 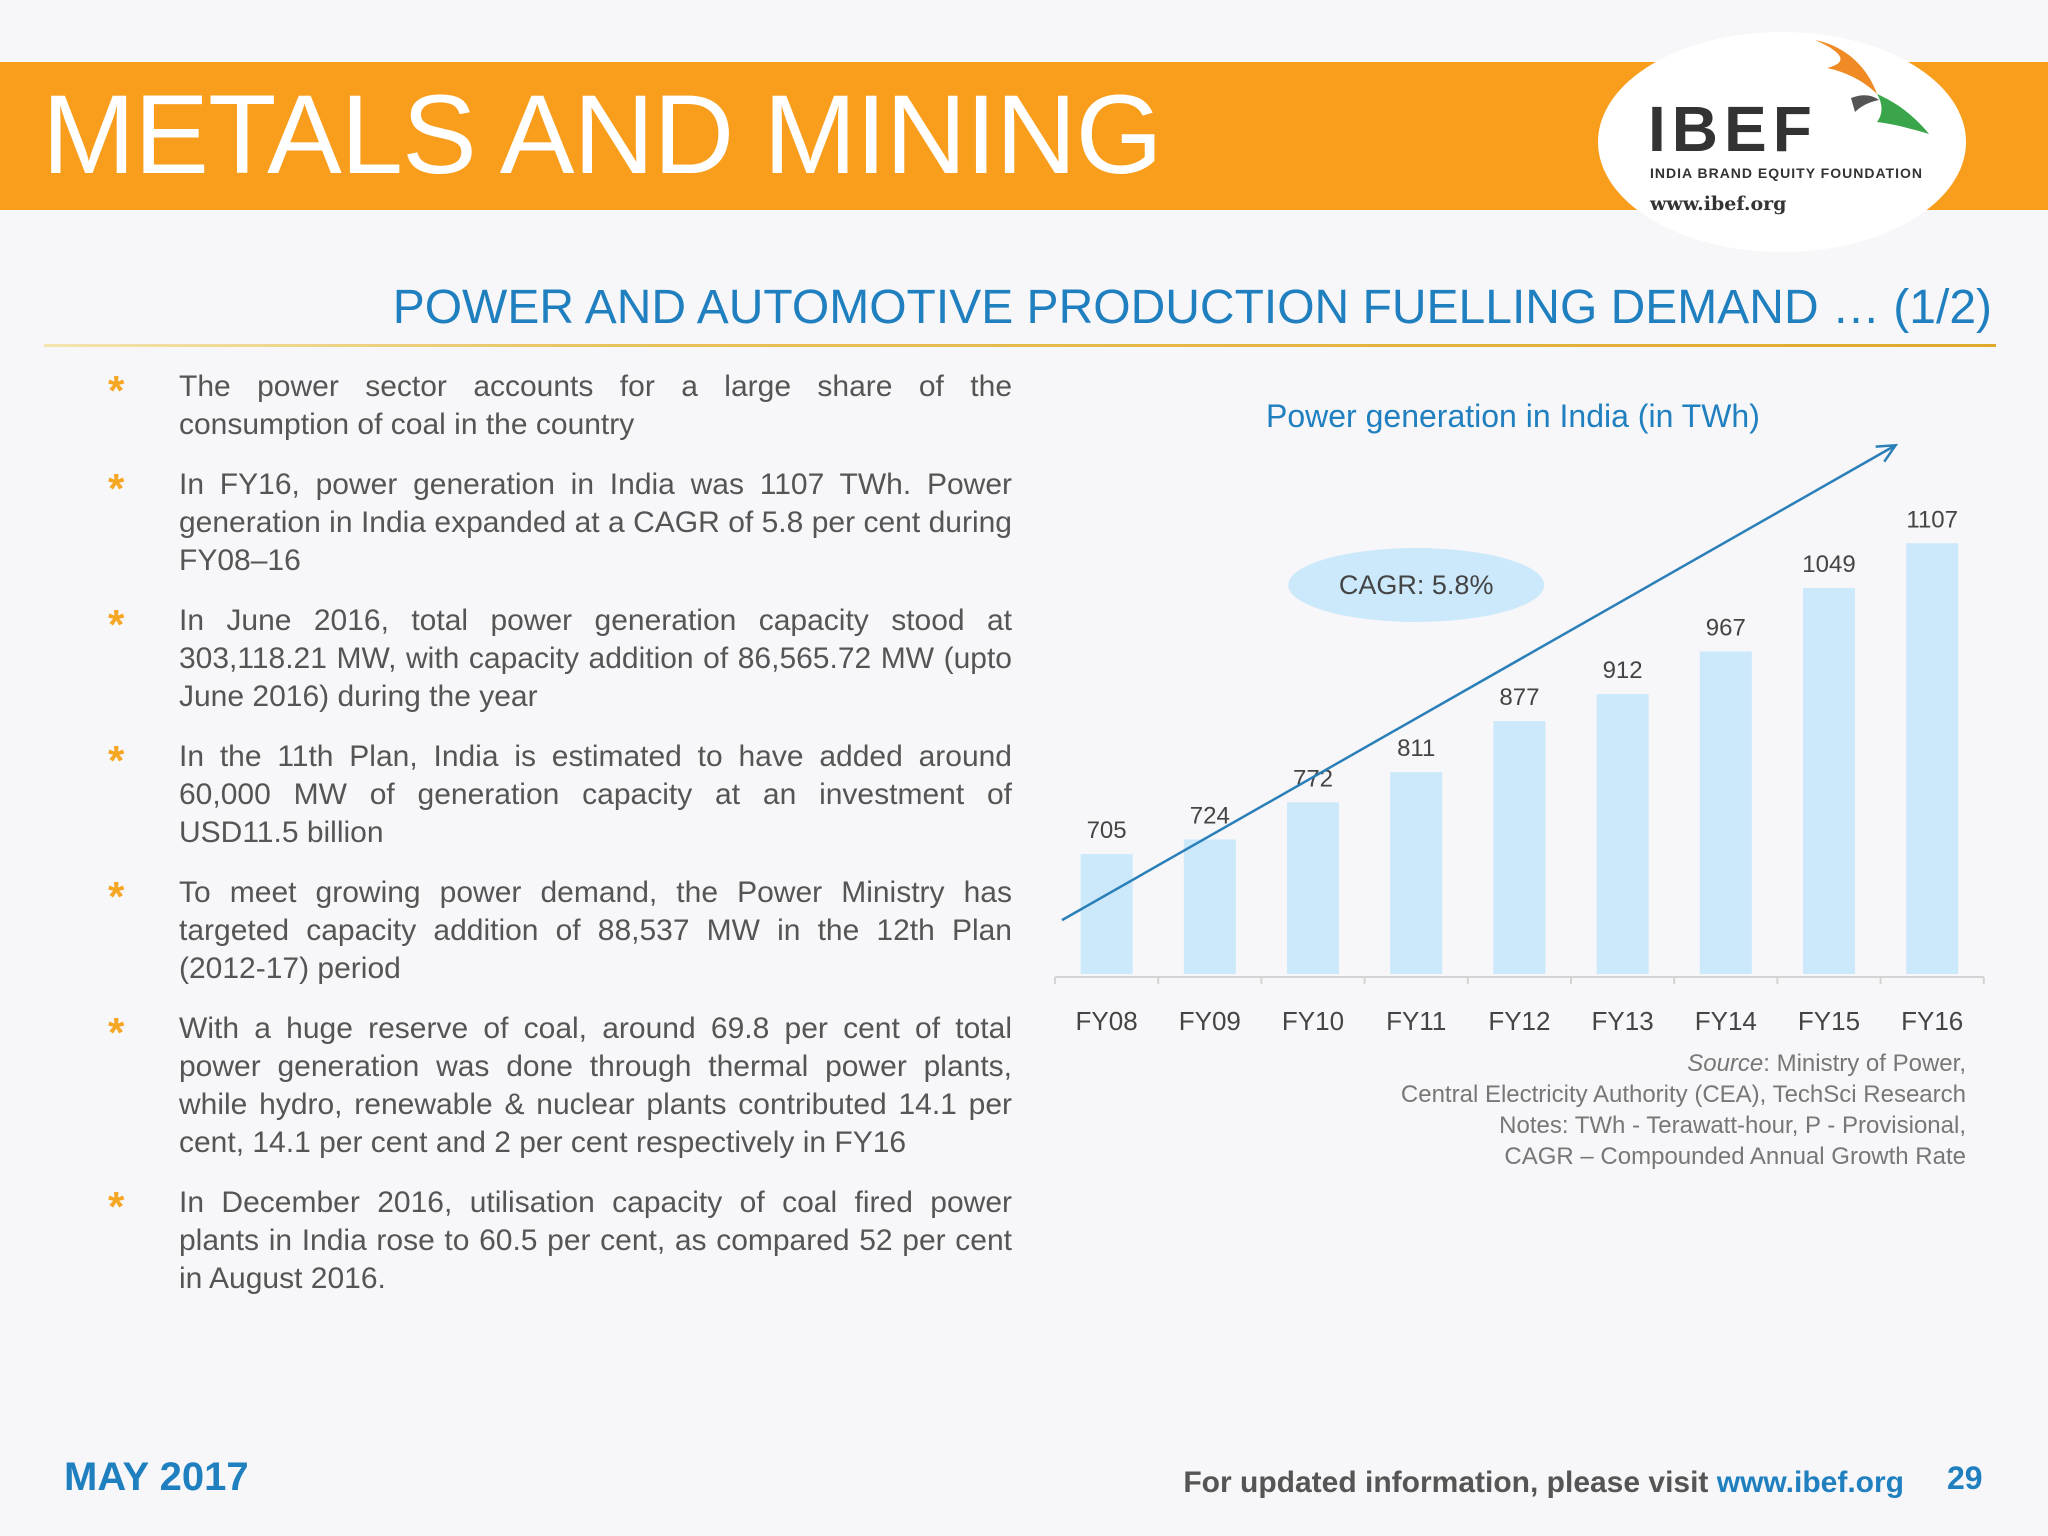 What do you see at coordinates (1887, 453) in the screenshot?
I see `trend-arrowhead-icon` at bounding box center [1887, 453].